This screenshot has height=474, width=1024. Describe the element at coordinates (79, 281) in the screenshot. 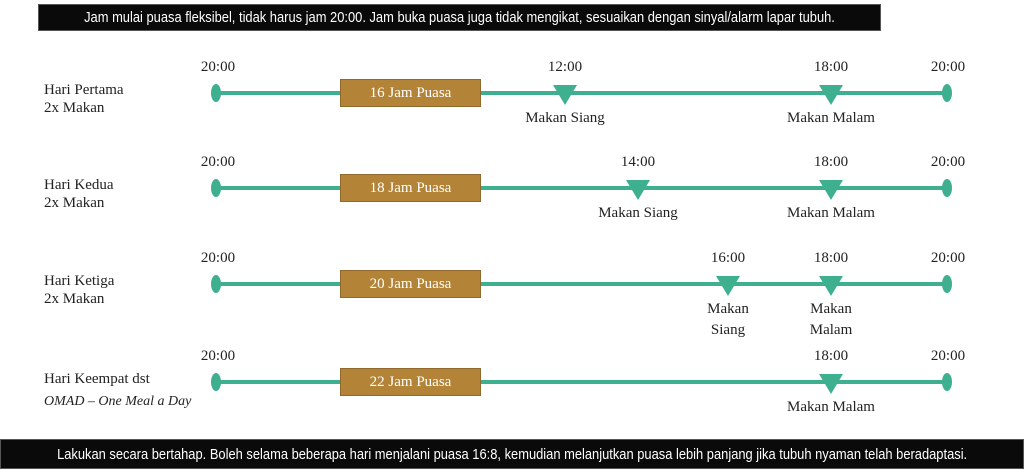

I see `row-title: Hari Ketiga` at that location.